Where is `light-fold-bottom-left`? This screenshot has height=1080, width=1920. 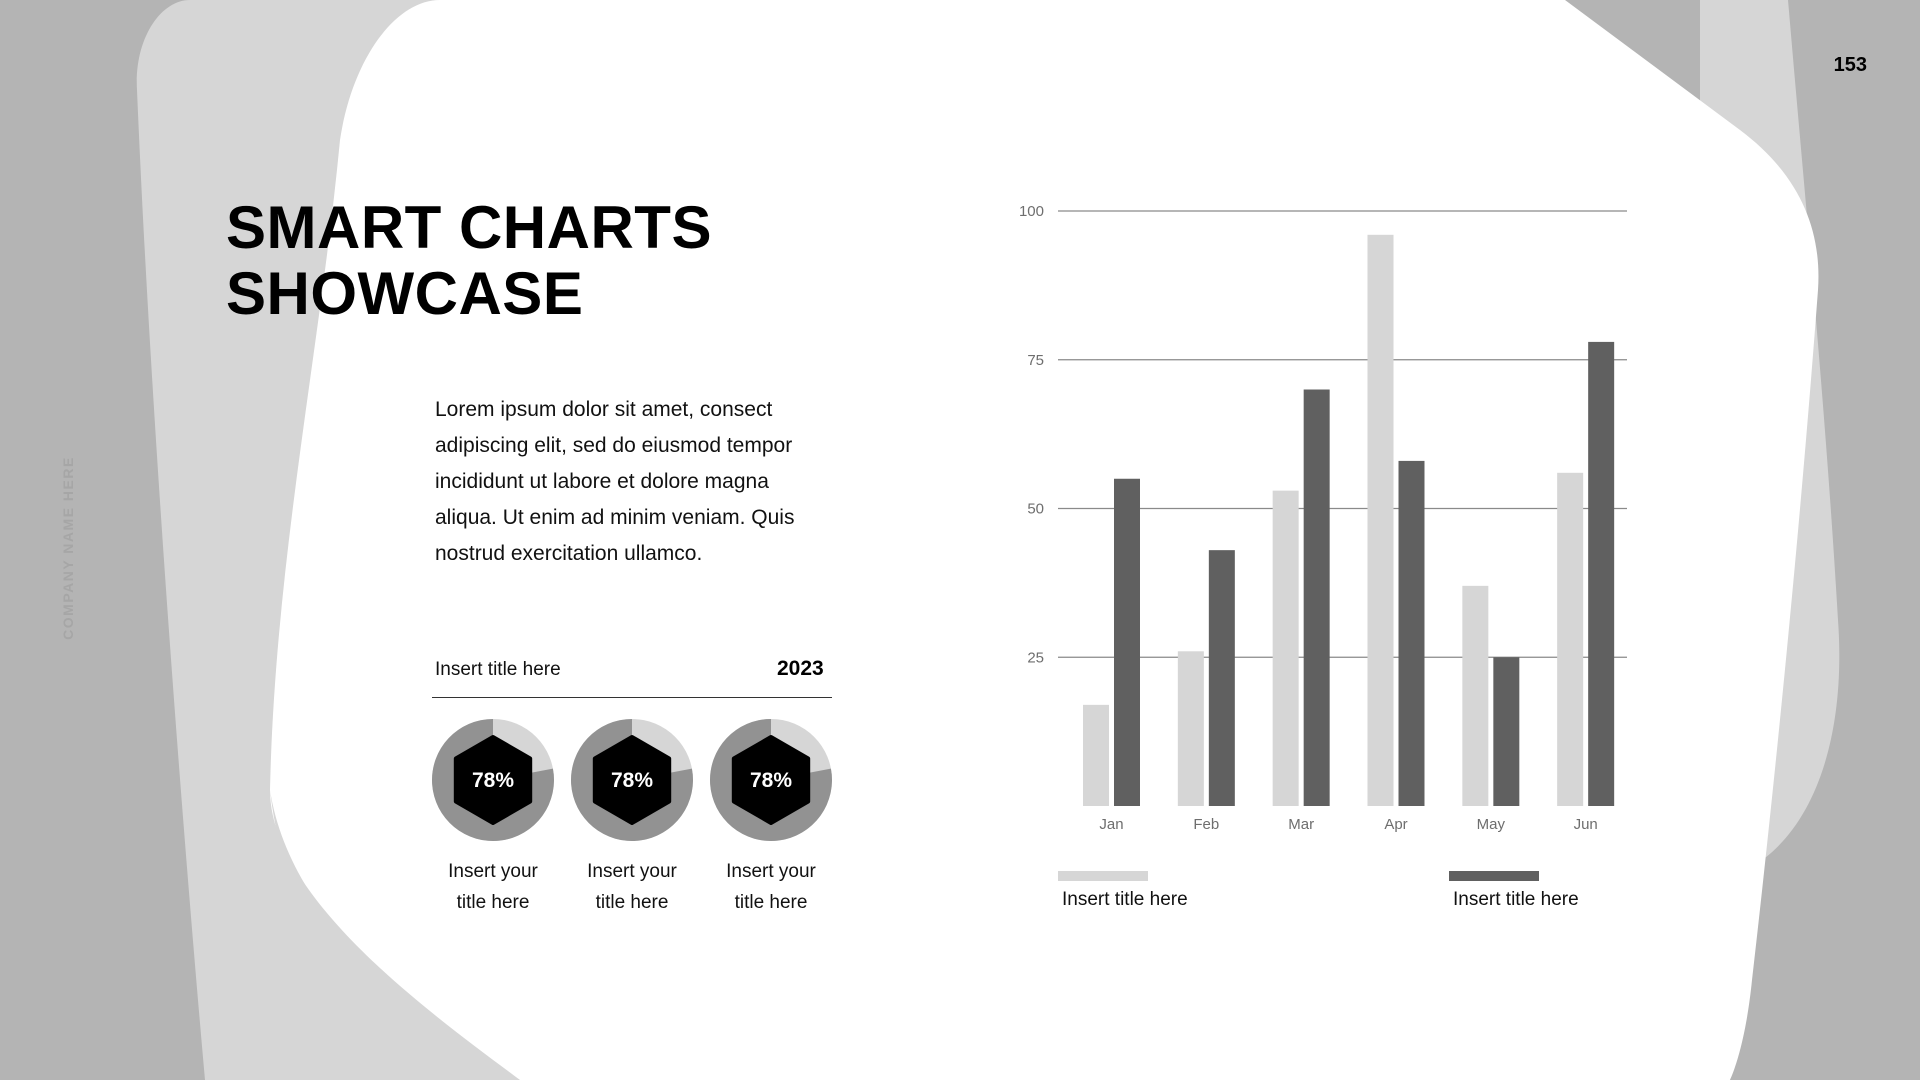
light-fold-bottom-left is located at coordinates (395, 935).